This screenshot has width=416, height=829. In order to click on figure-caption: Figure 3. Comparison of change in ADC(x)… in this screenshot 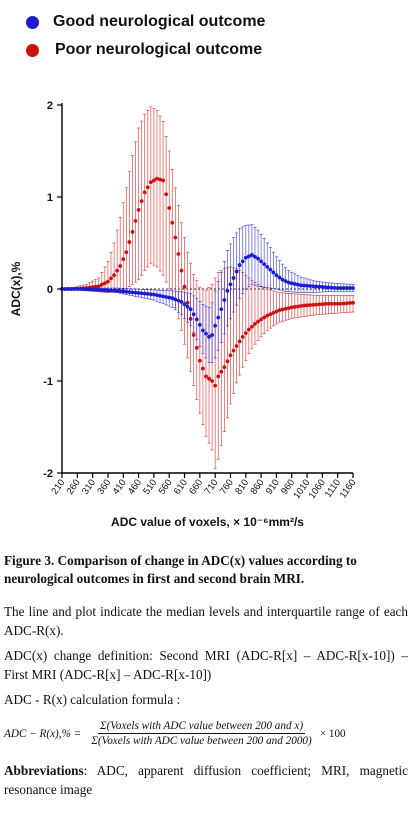, I will do `click(180, 569)`.